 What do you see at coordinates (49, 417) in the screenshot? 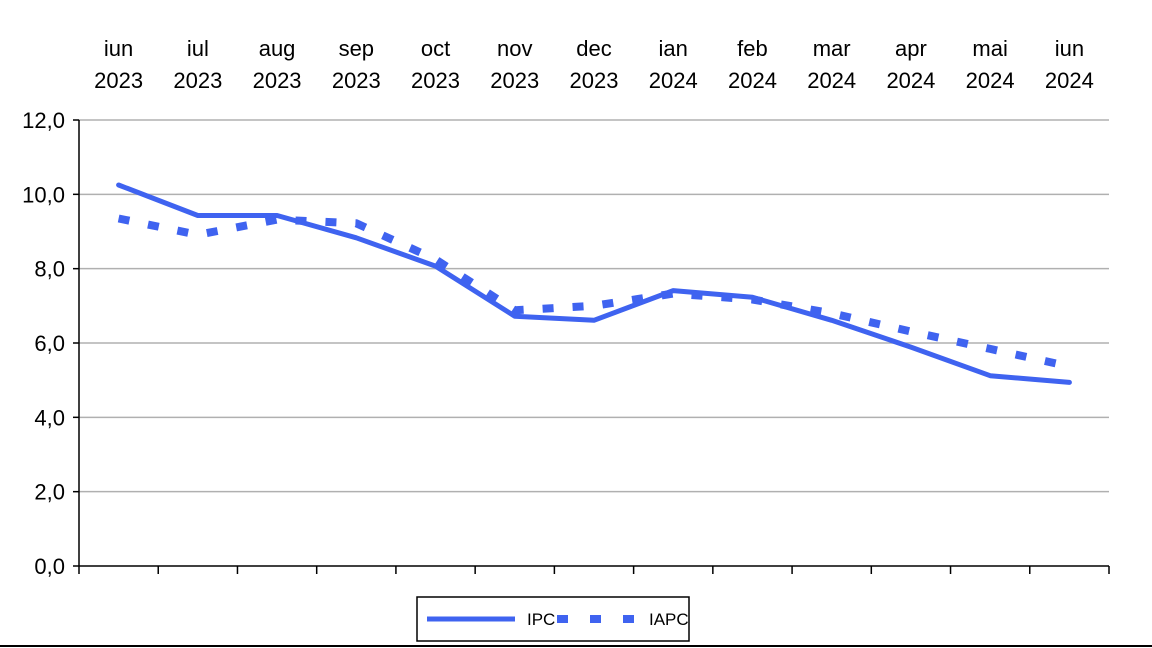
I see `y-tick-label: 4,0` at bounding box center [49, 417].